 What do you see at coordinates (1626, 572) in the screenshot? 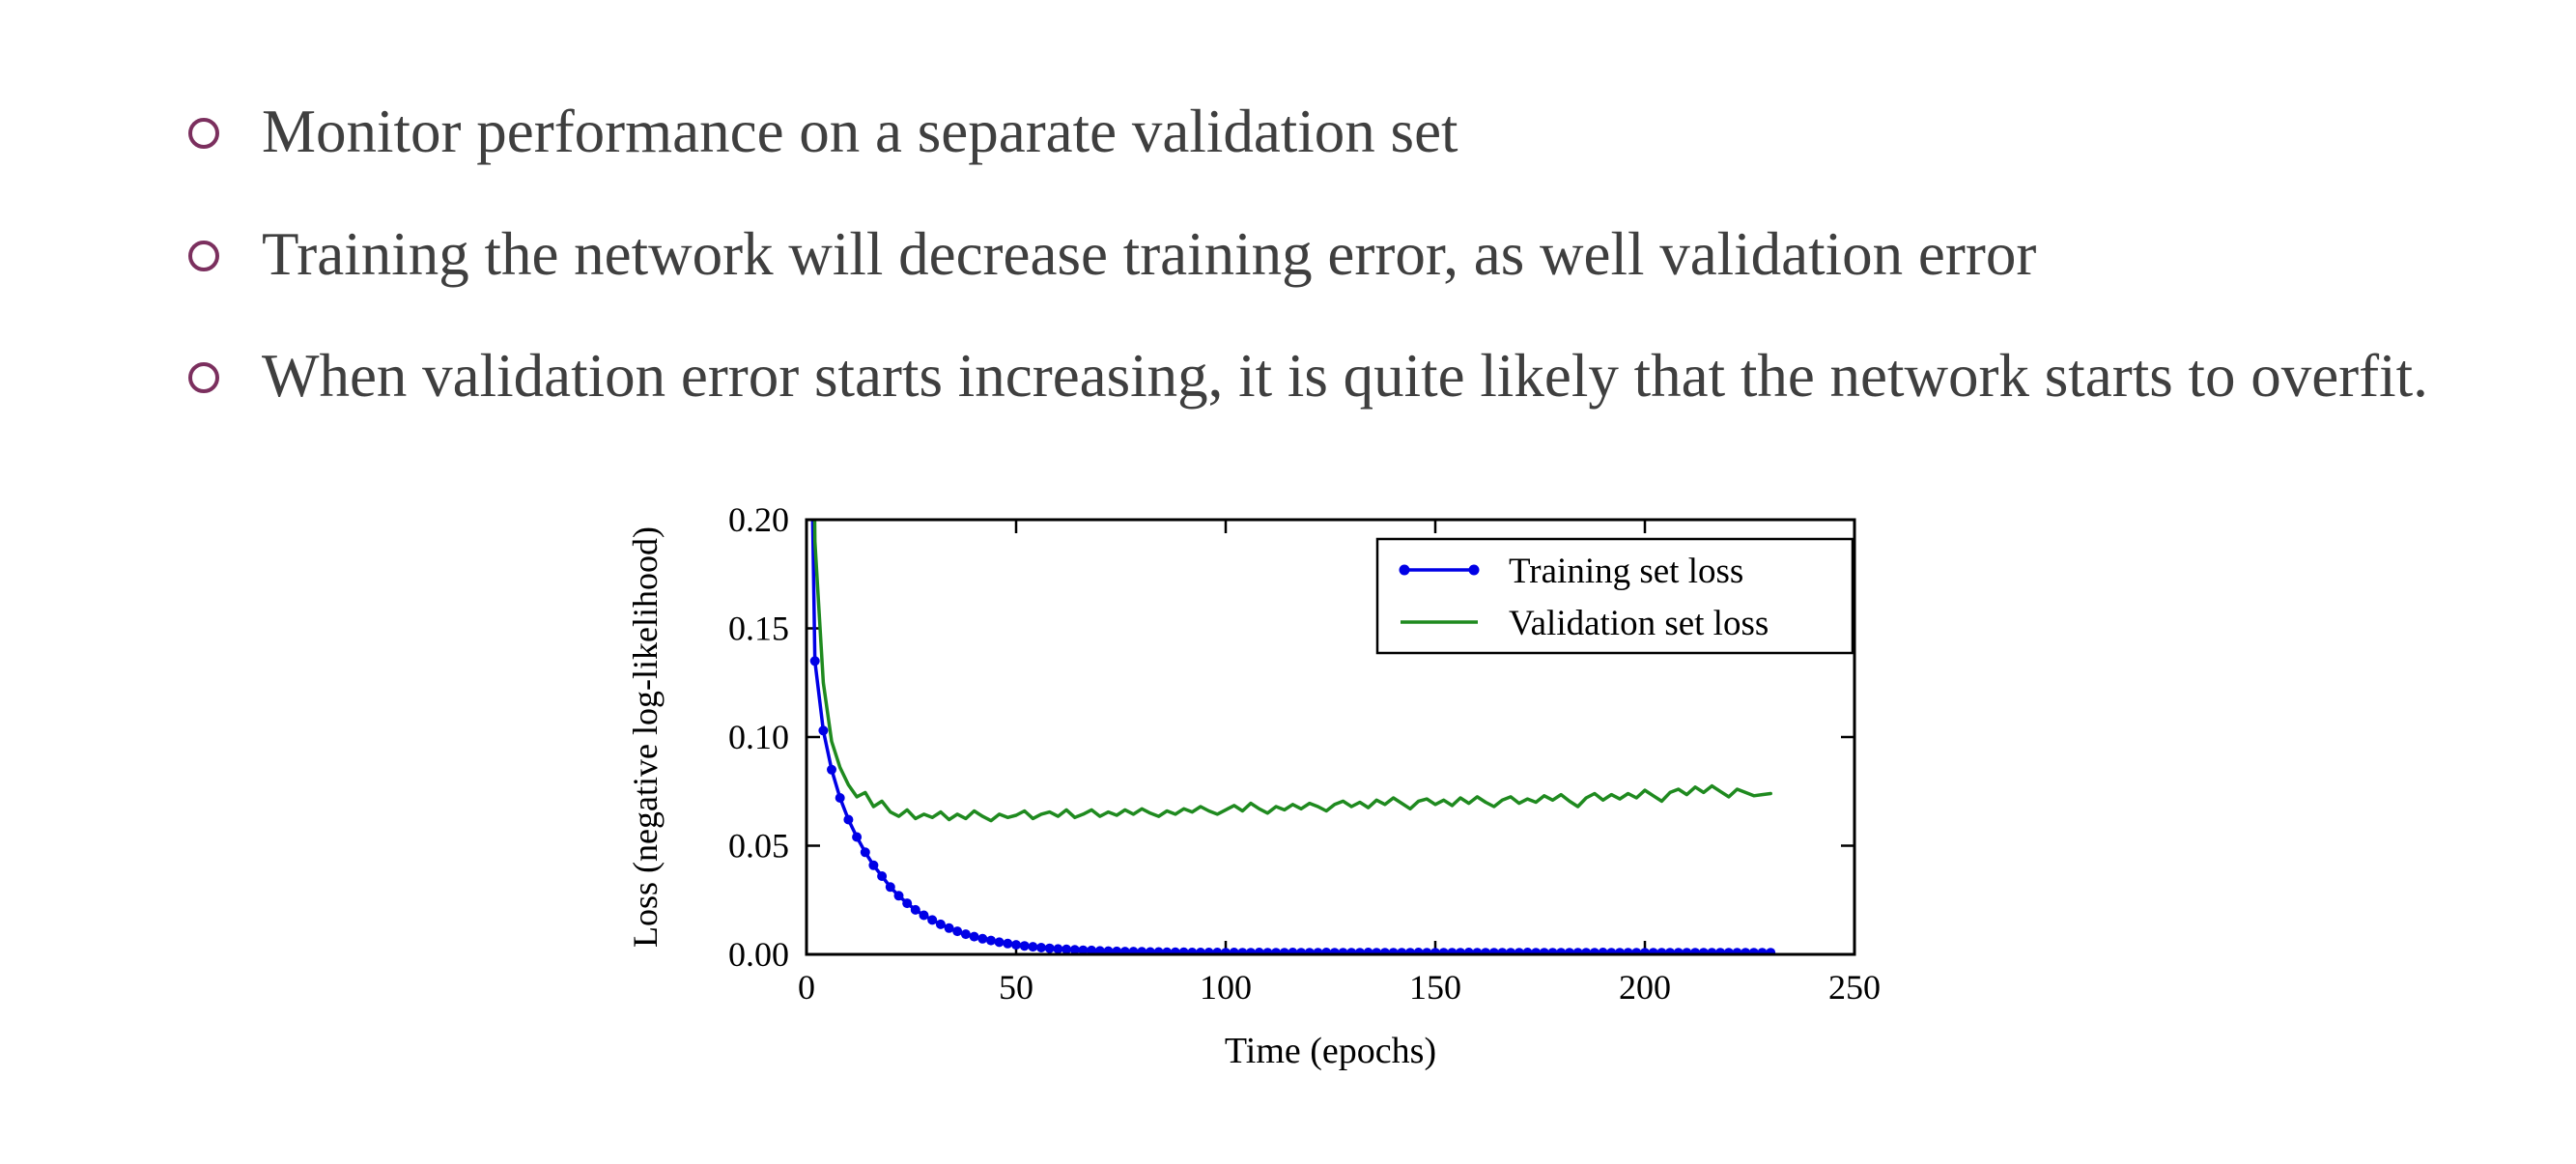
I see `legend-label: Training set loss` at bounding box center [1626, 572].